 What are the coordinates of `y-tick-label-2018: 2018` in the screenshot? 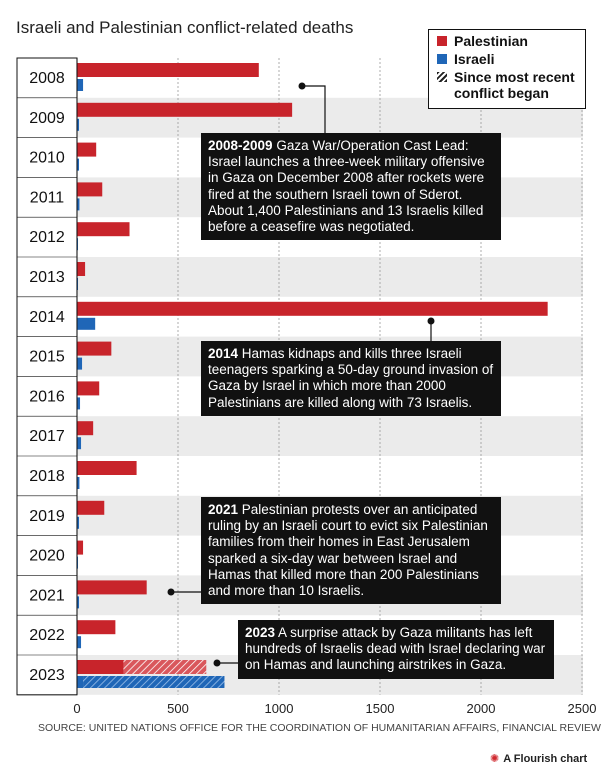 It's located at (47, 476).